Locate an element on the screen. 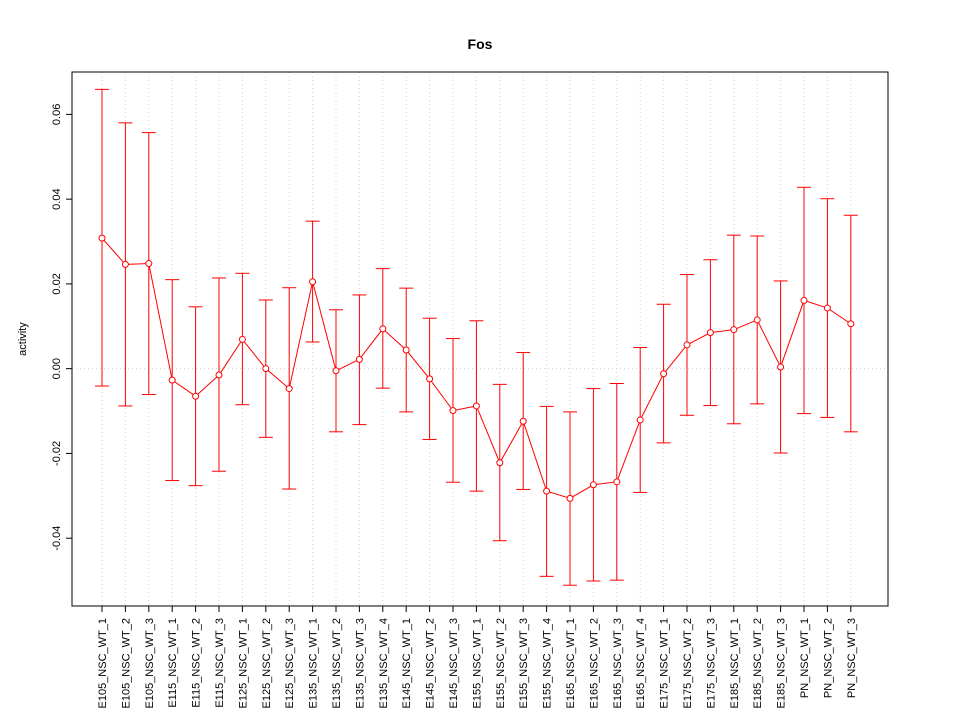 Image resolution: width=960 pixels, height=720 pixels. x-tick-label: E115_NSC_WT_3 is located at coordinates (220, 663).